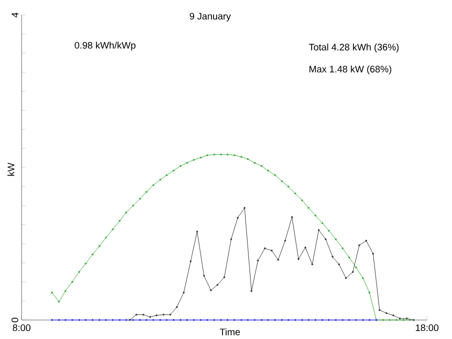 The width and height of the screenshot is (452, 339). Describe the element at coordinates (10, 169) in the screenshot. I see `y-axis-title: kW` at that location.